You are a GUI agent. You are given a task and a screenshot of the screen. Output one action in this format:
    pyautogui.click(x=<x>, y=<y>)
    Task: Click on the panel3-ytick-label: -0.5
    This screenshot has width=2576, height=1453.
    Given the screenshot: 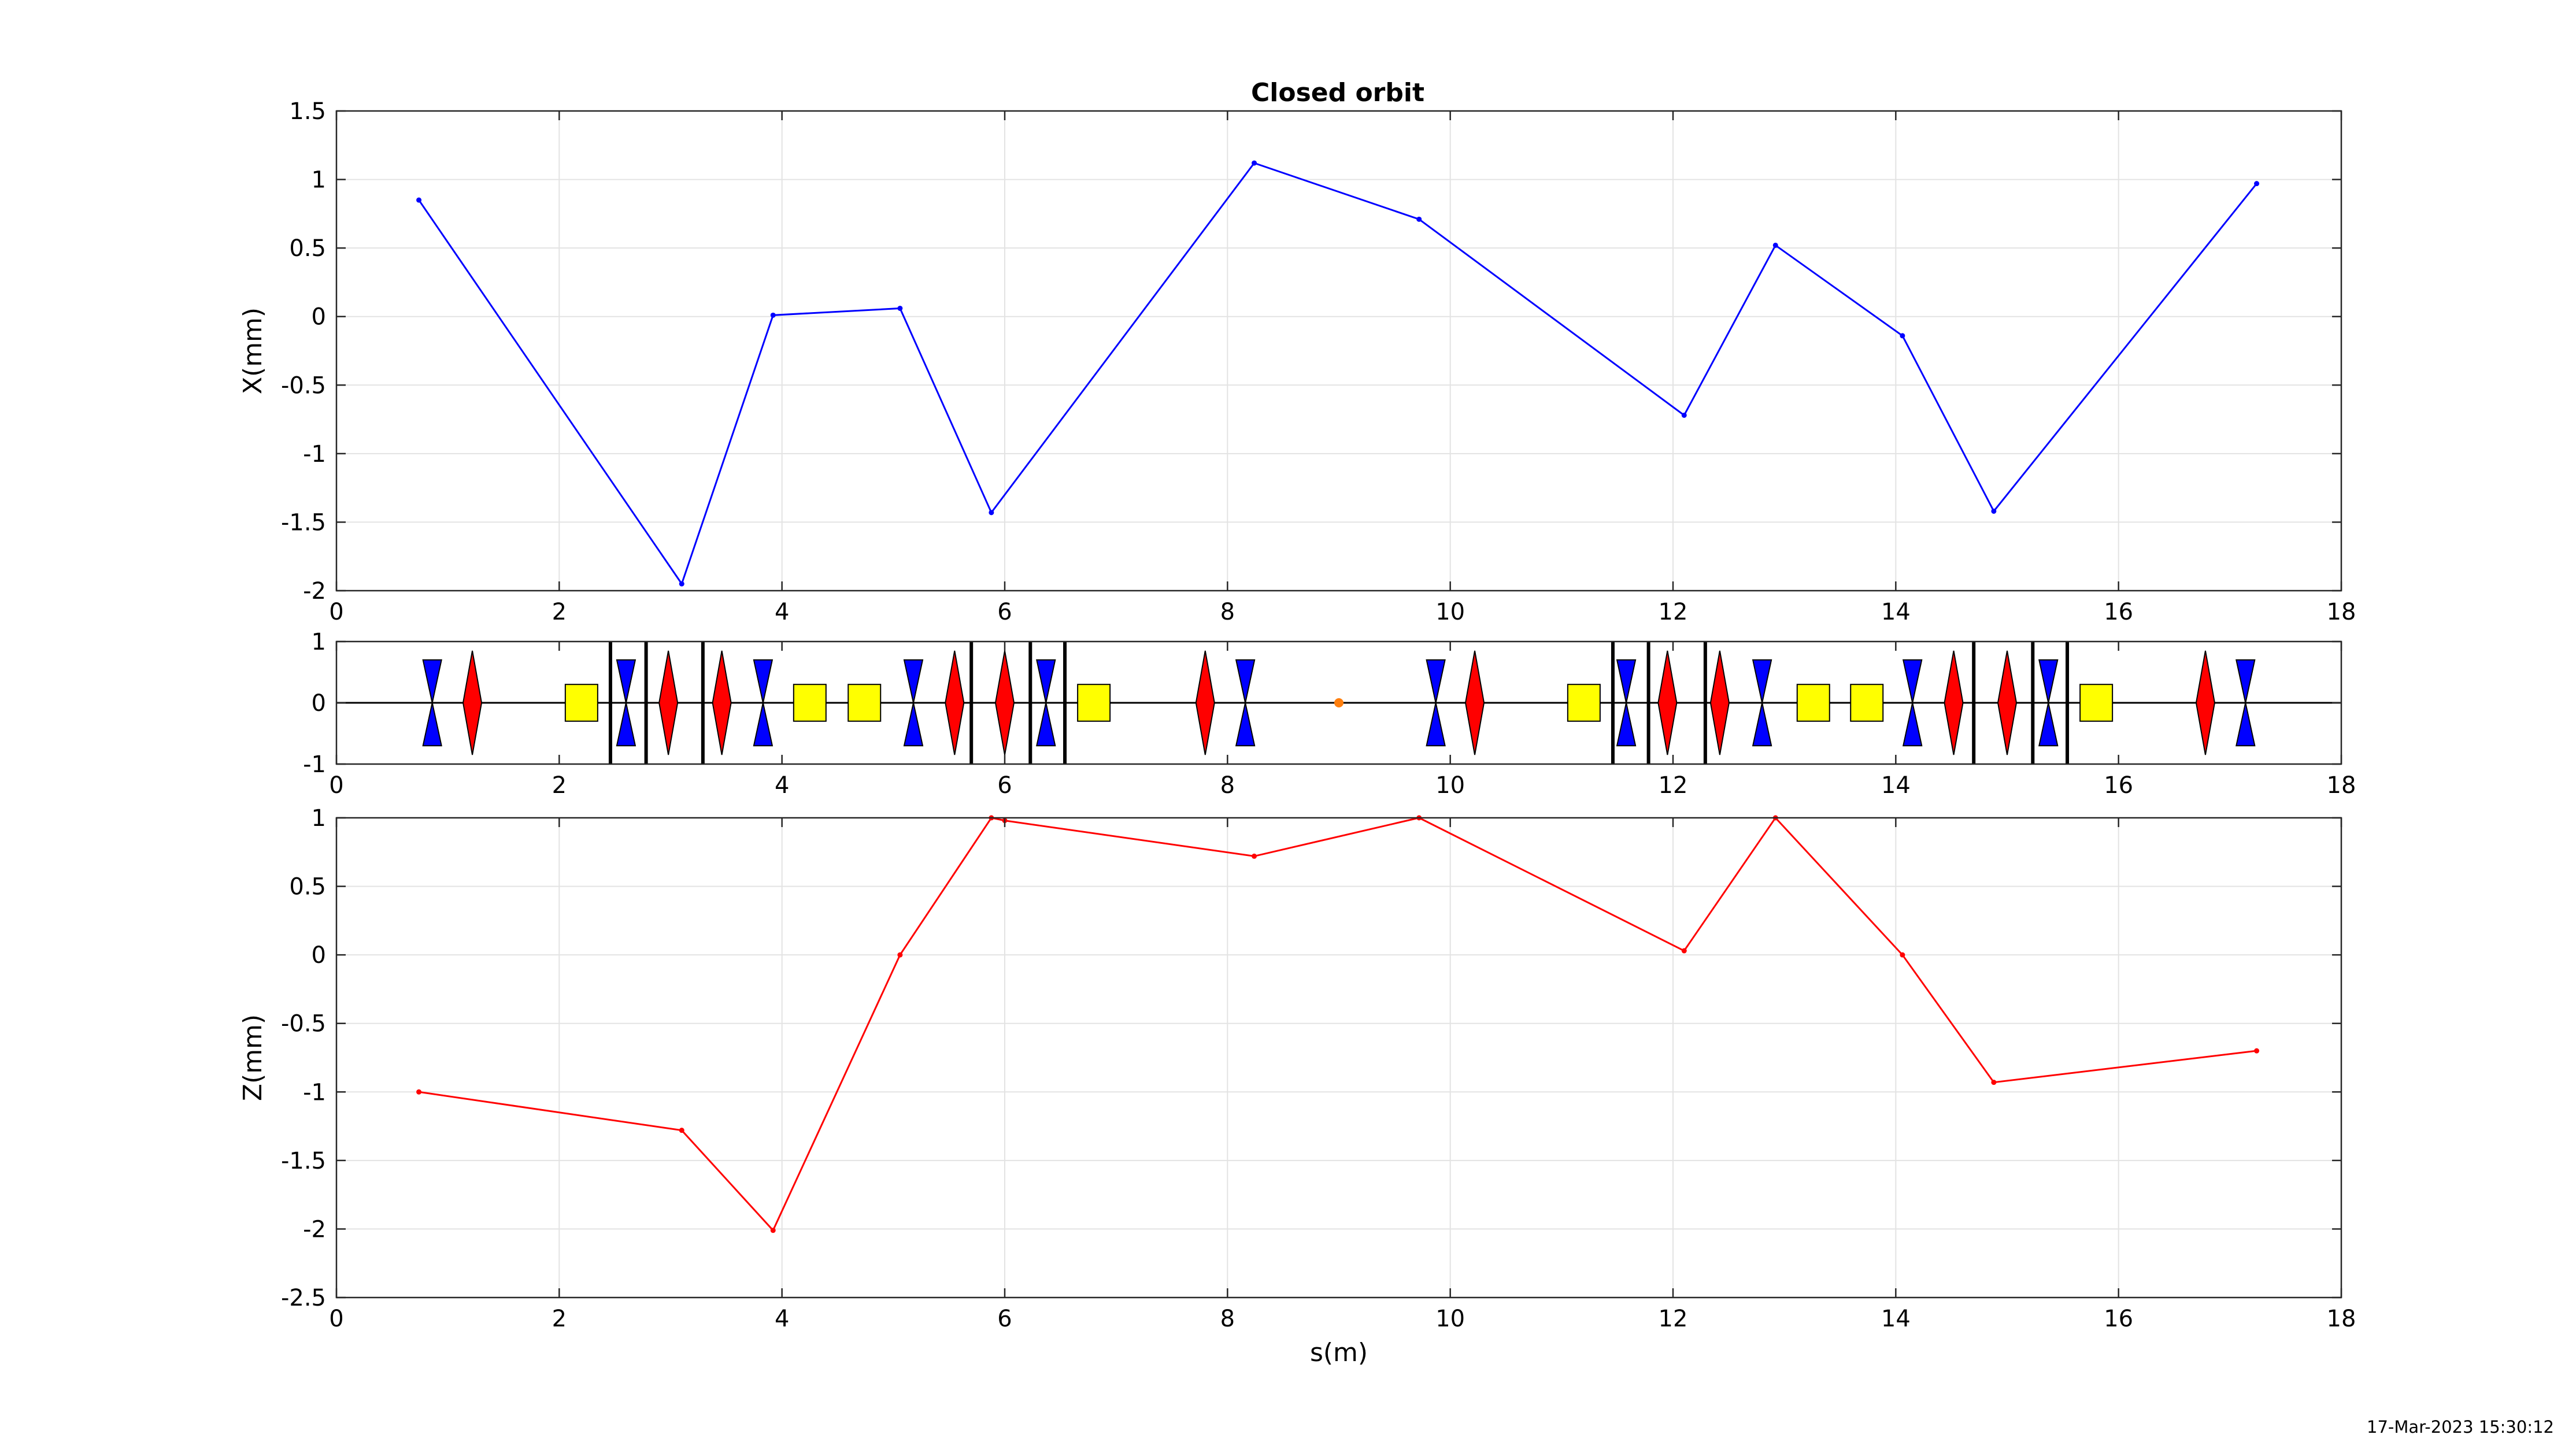 What is the action you would take?
    pyautogui.click(x=304, y=1024)
    